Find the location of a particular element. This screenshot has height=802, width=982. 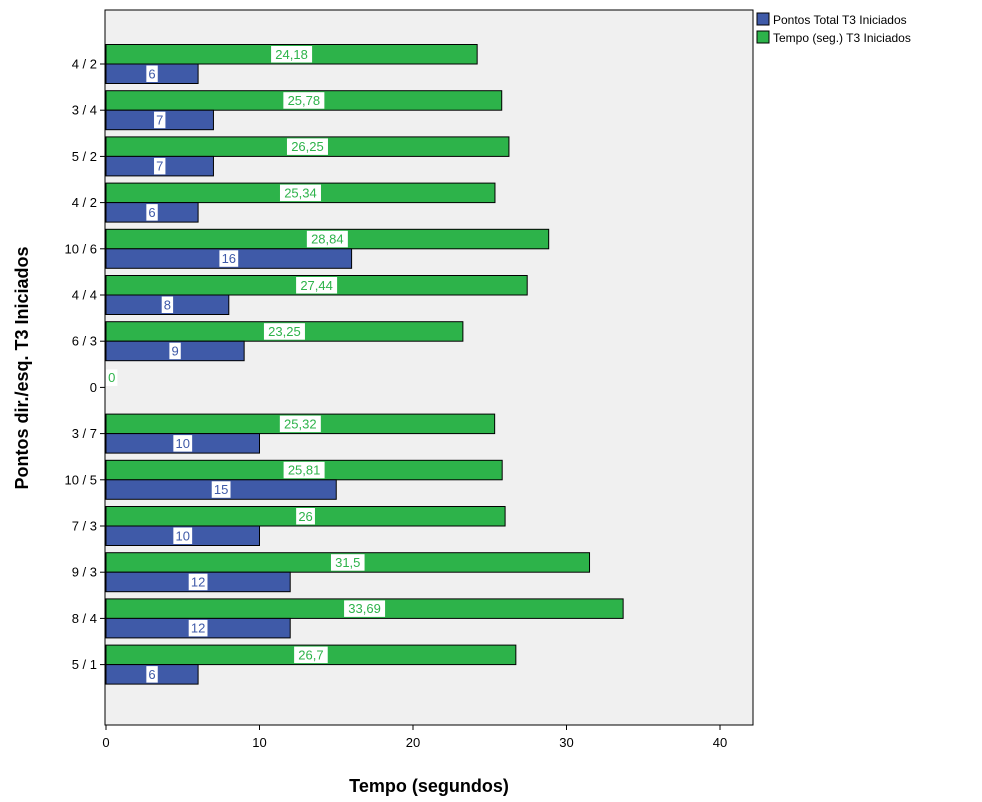

data-label-pontos: 7 is located at coordinates (159, 119).